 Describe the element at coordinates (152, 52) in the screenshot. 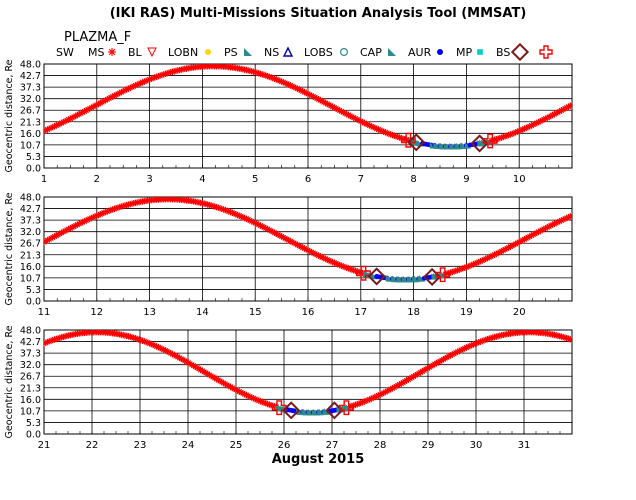

I see `triangle-down-icon` at that location.